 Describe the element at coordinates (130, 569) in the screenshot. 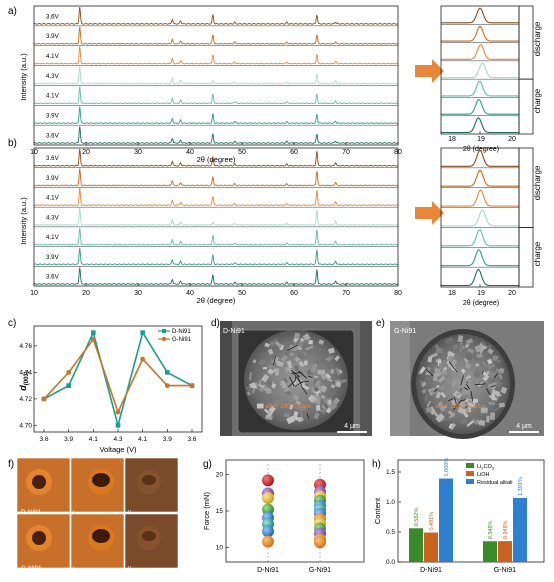

I see `col-label-2b: II` at that location.